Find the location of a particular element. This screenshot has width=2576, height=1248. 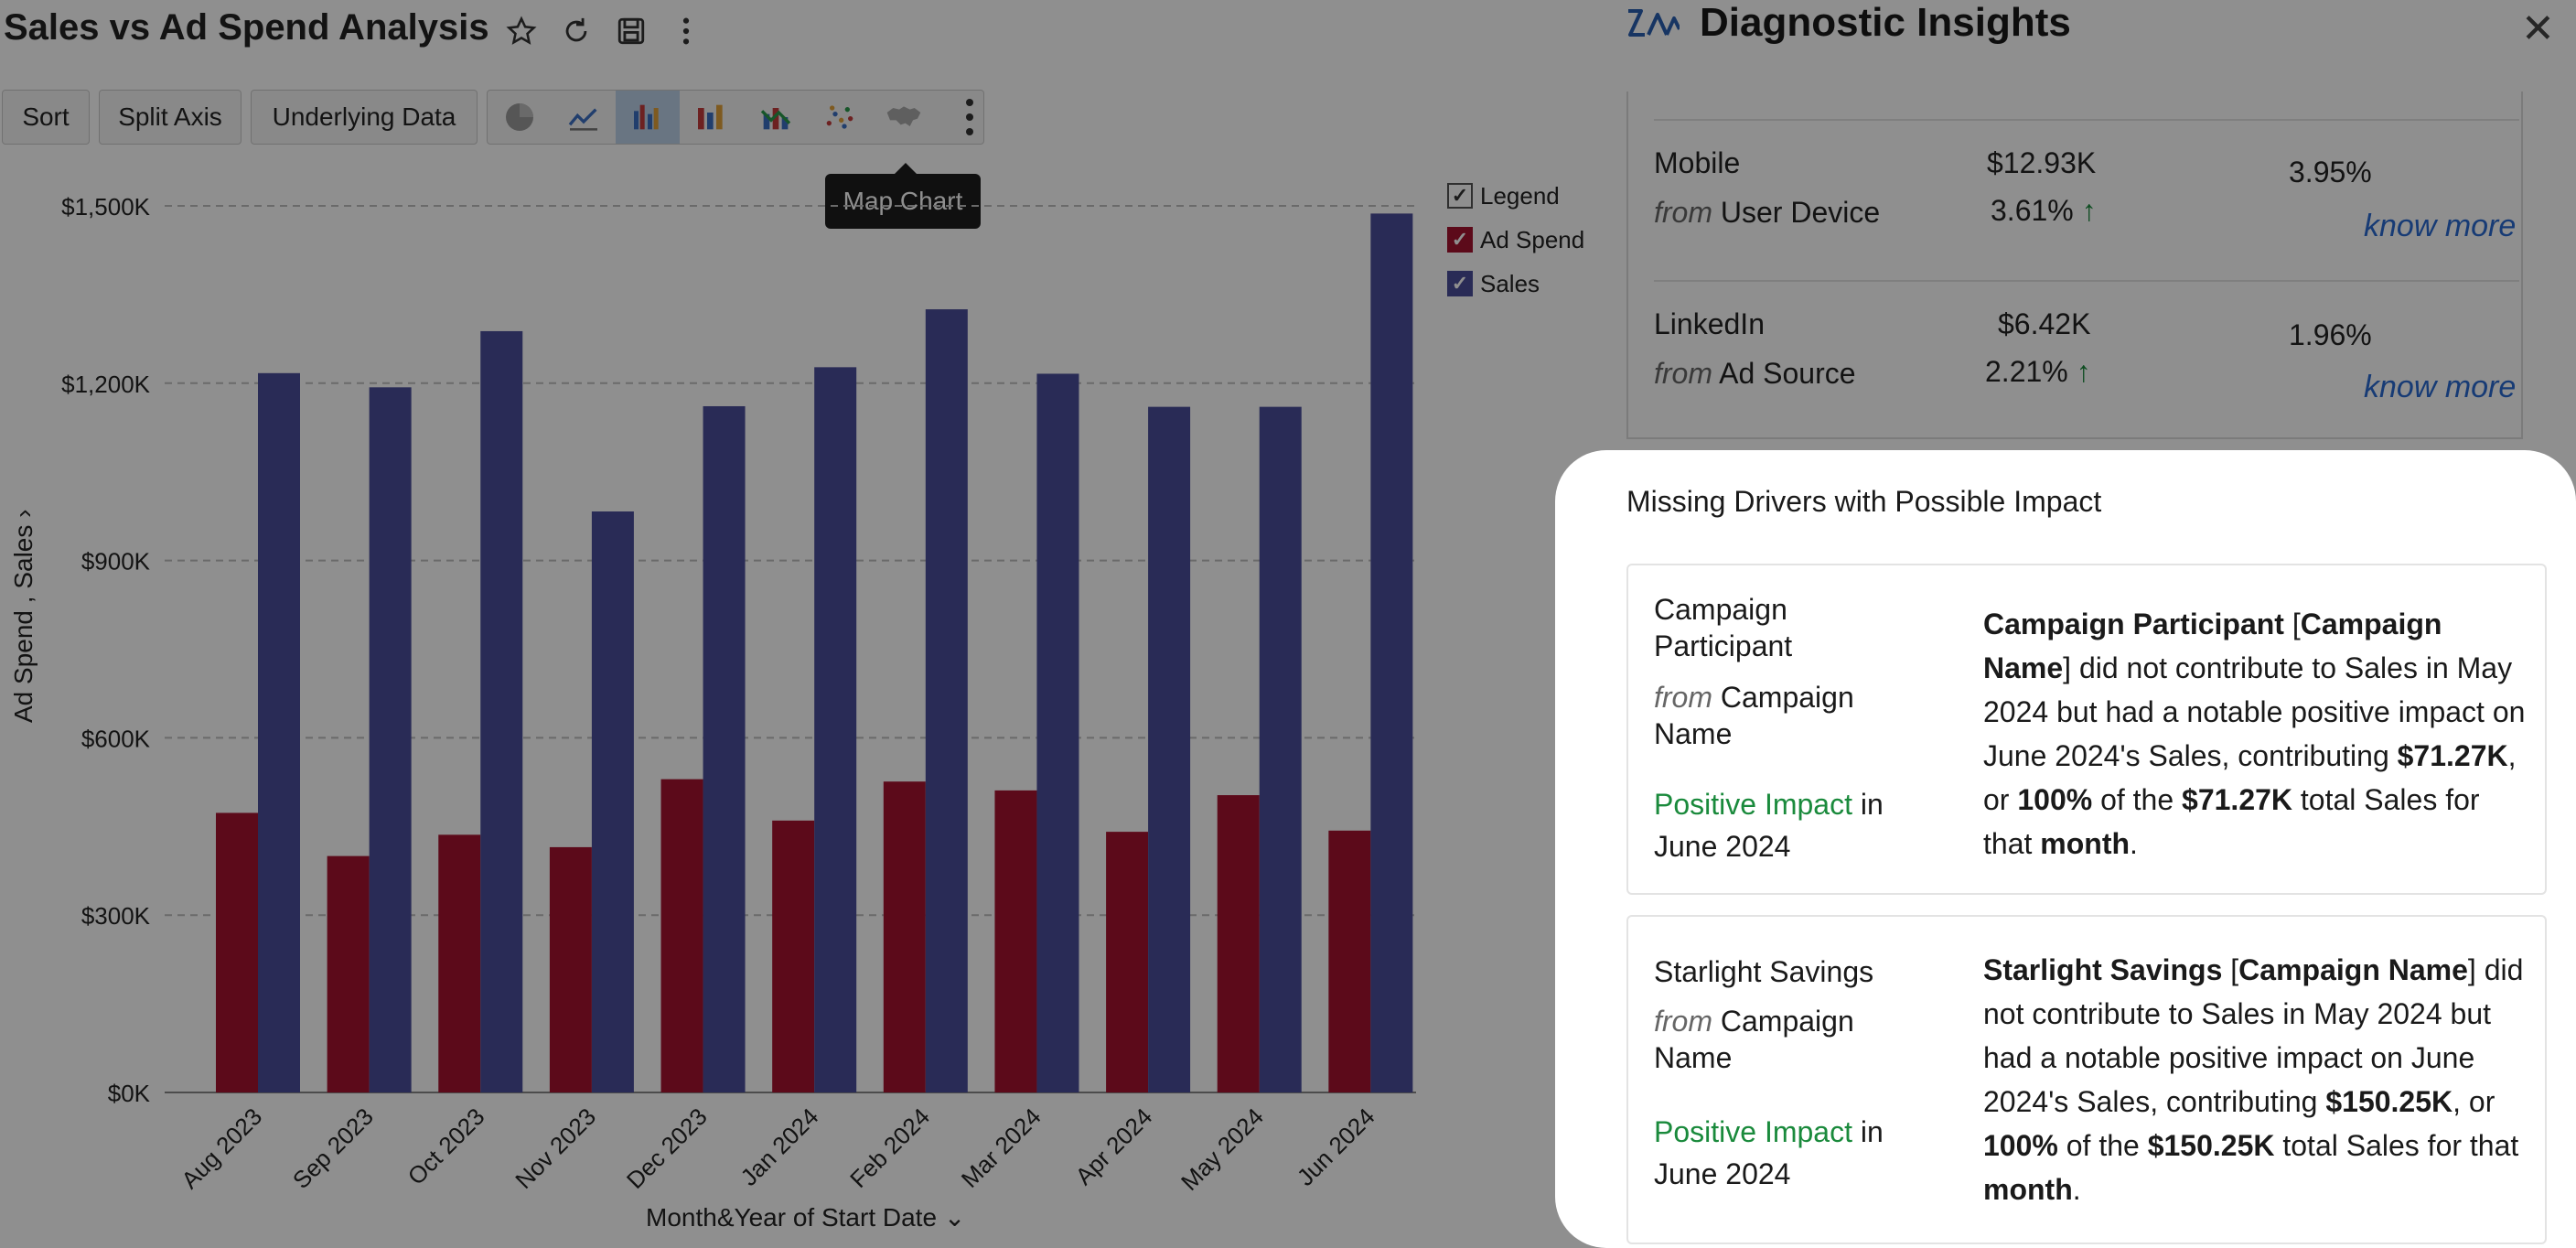

star-icon is located at coordinates (521, 31).